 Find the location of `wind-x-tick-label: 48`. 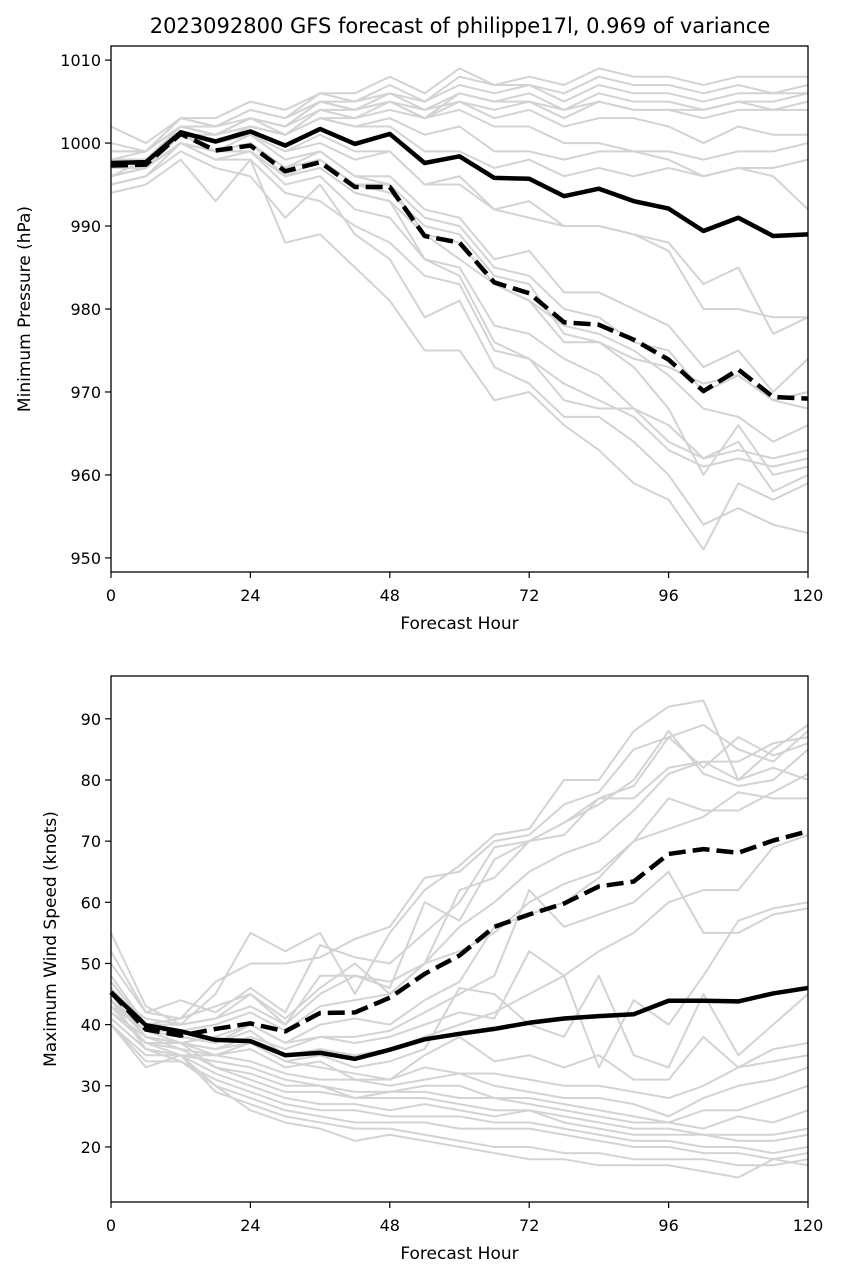

wind-x-tick-label: 48 is located at coordinates (390, 1225).